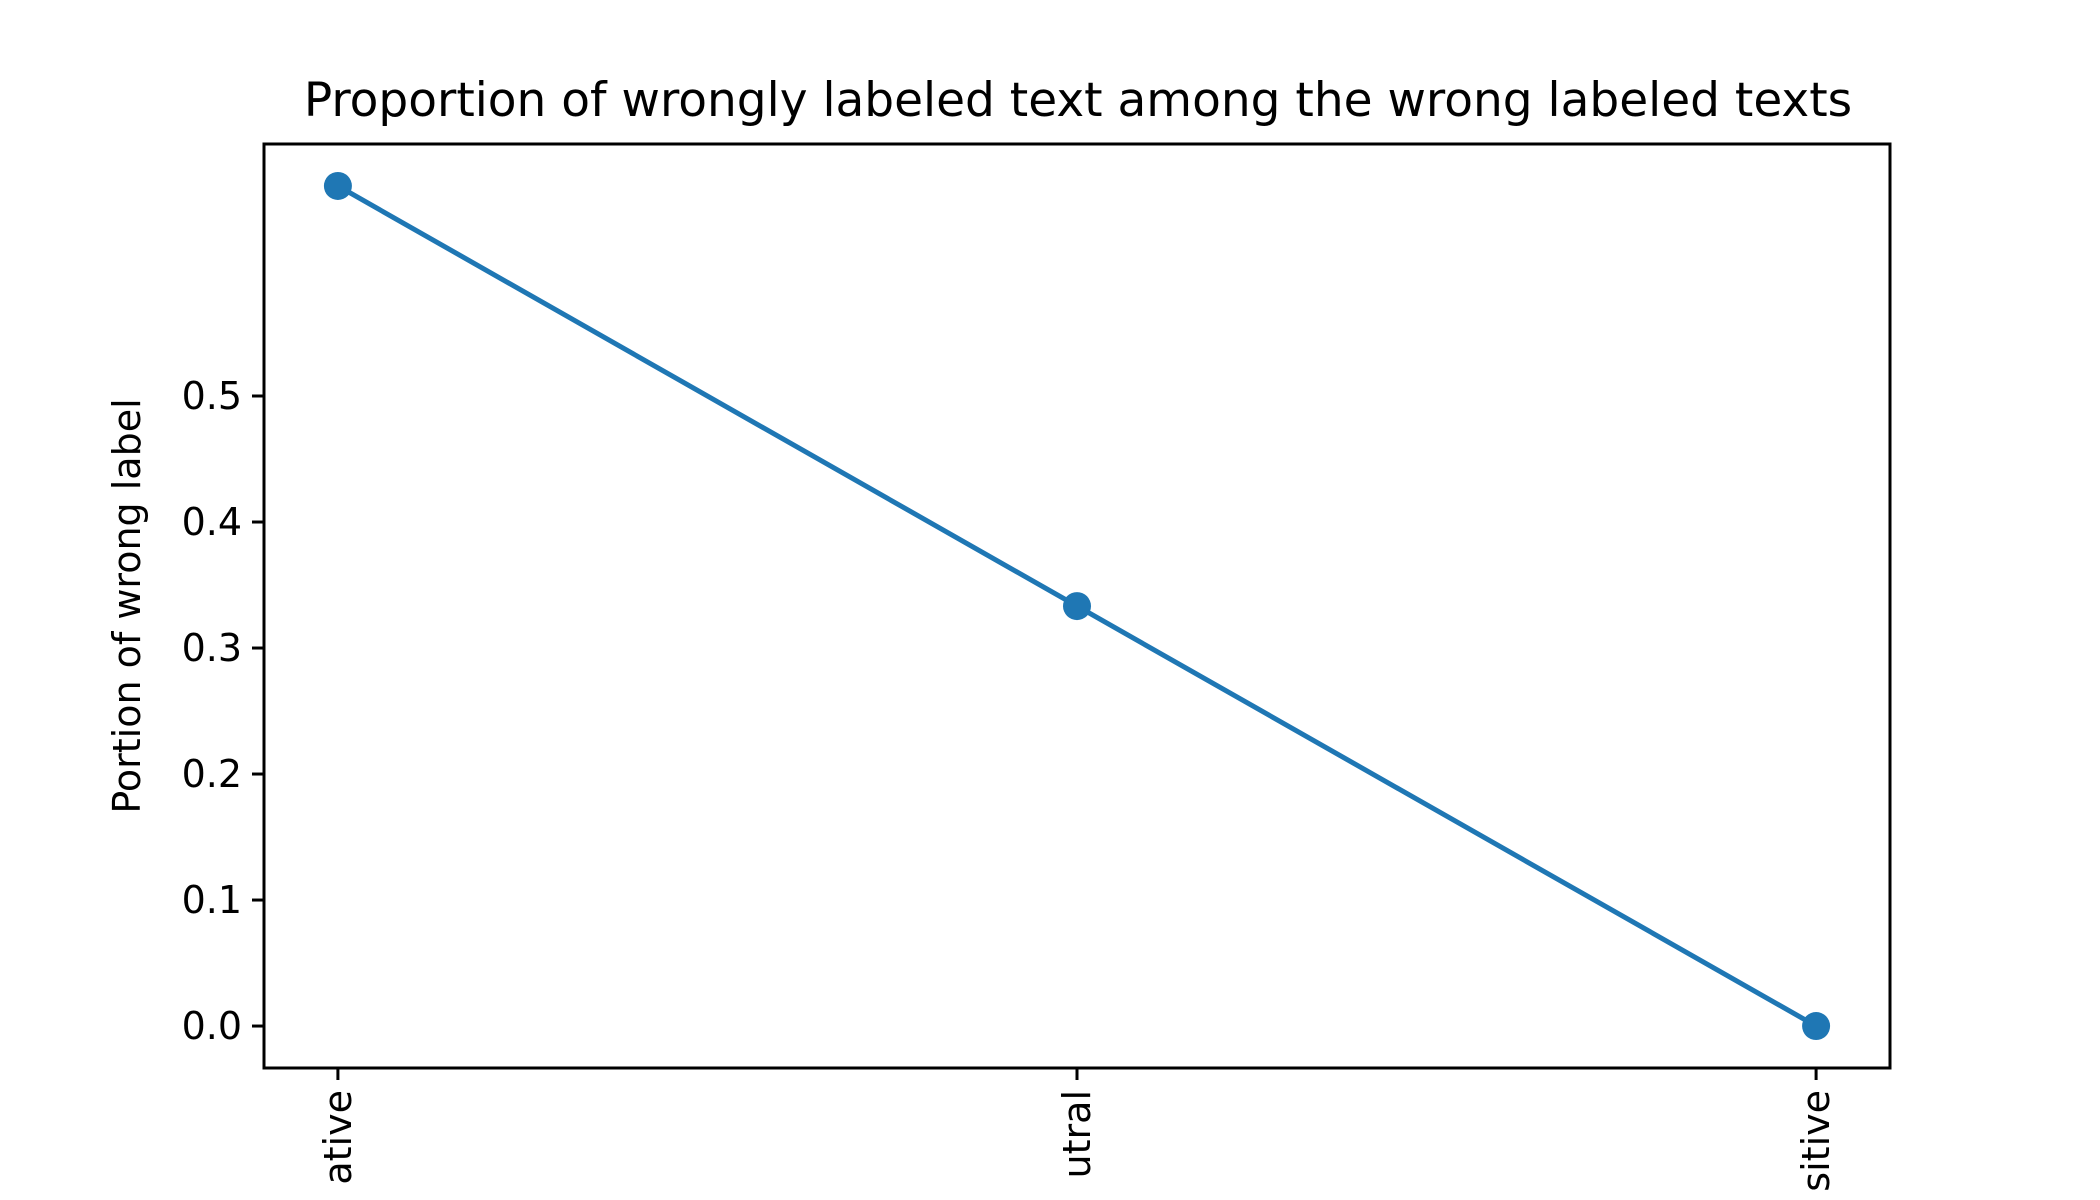 The height and width of the screenshot is (1200, 2100). I want to click on y-tick-label: 0.4, so click(212, 522).